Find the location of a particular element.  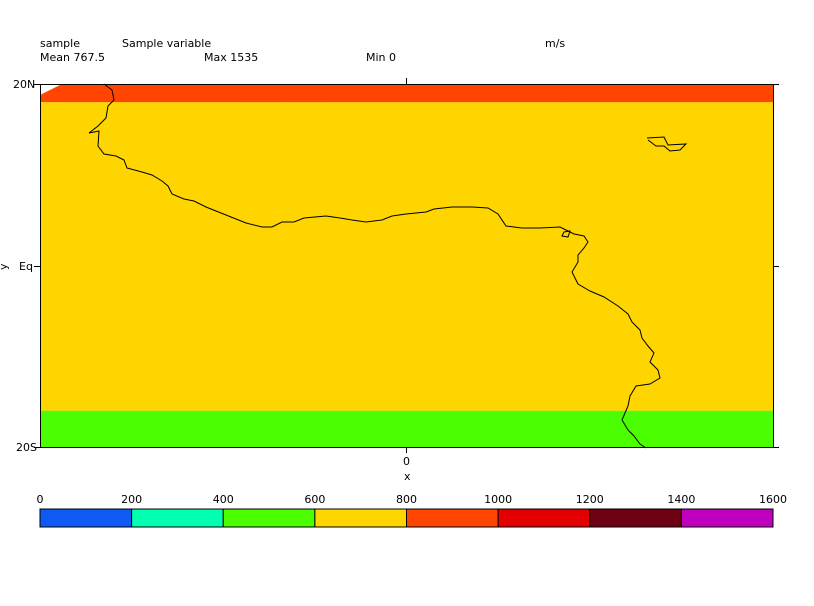

coastline-island-bioko is located at coordinates (566, 234).